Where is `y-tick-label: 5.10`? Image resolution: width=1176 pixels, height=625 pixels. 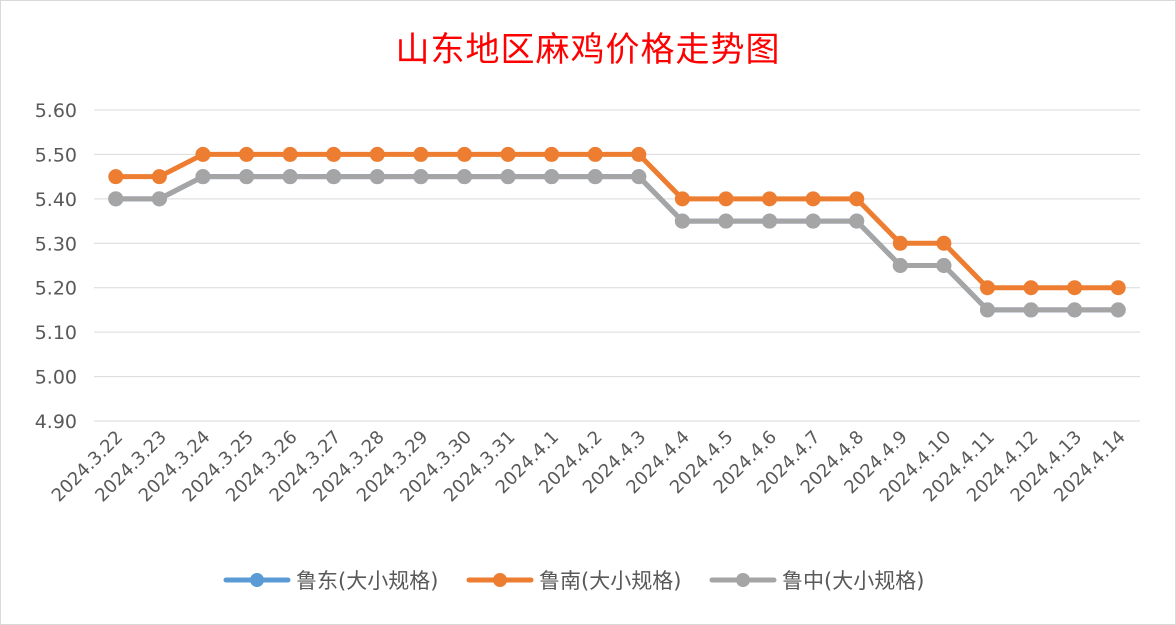
y-tick-label: 5.10 is located at coordinates (56, 333).